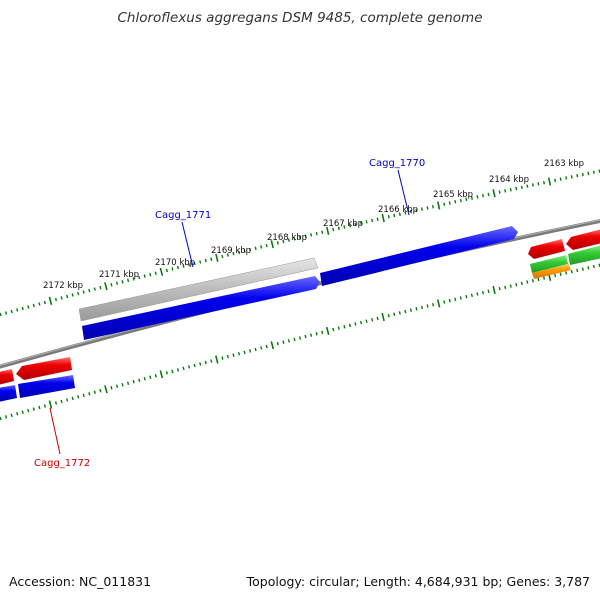 This screenshot has width=600, height=600. I want to click on gene-label-cagg-1770: Cagg_1770, so click(397, 163).